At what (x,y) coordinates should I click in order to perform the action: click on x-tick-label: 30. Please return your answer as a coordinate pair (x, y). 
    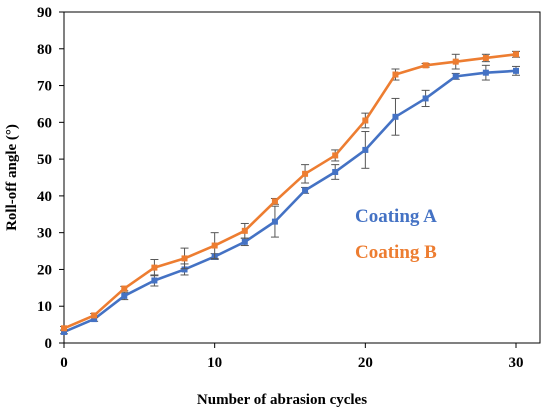
    Looking at the image, I should click on (516, 363).